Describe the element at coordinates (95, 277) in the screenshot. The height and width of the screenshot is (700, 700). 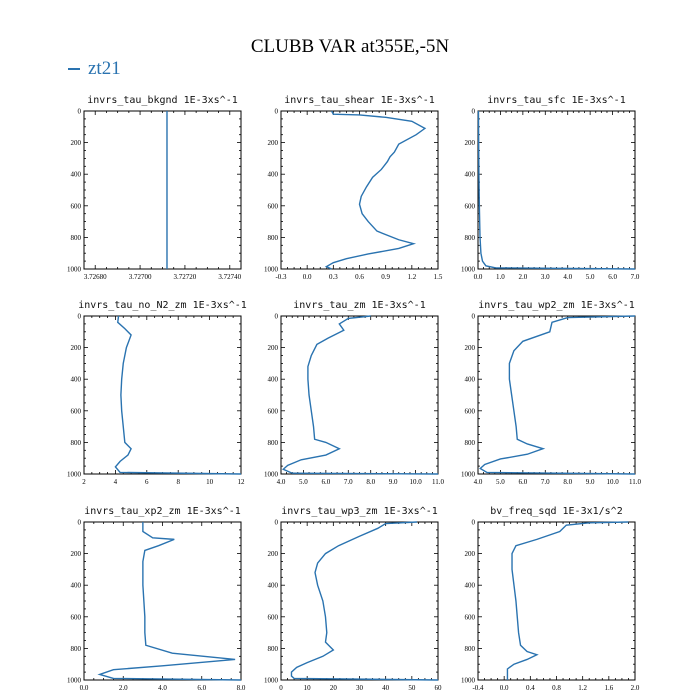
I see `x-tick-label: 3.72680` at that location.